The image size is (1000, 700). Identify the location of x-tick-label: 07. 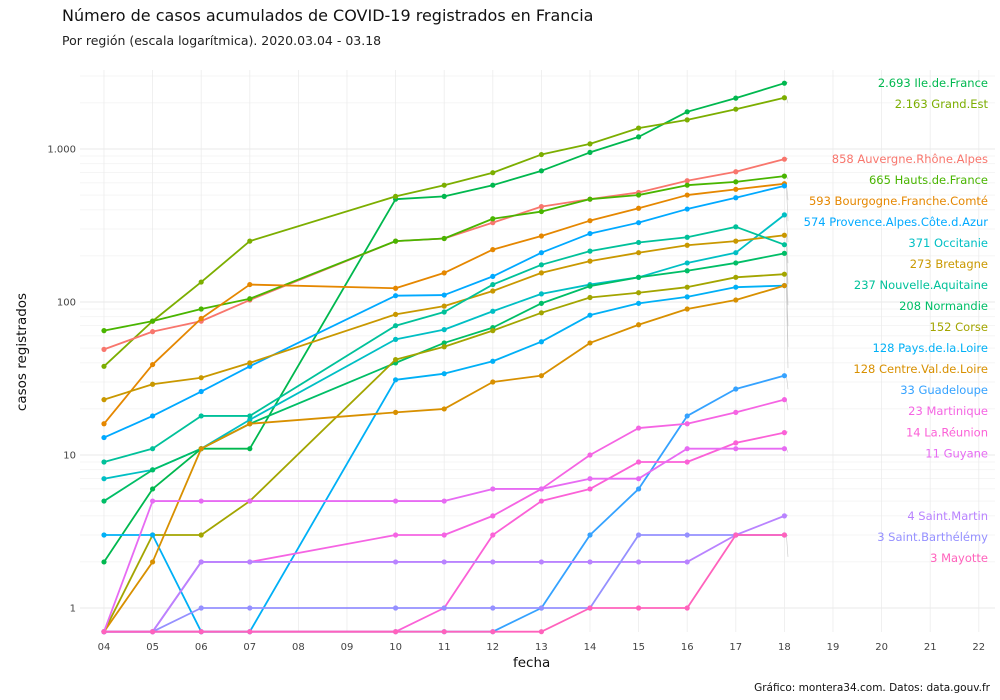
(249, 647).